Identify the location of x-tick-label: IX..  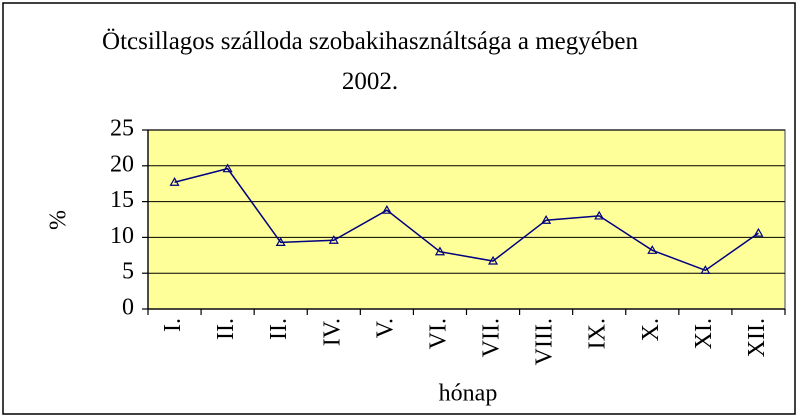
(598, 333).